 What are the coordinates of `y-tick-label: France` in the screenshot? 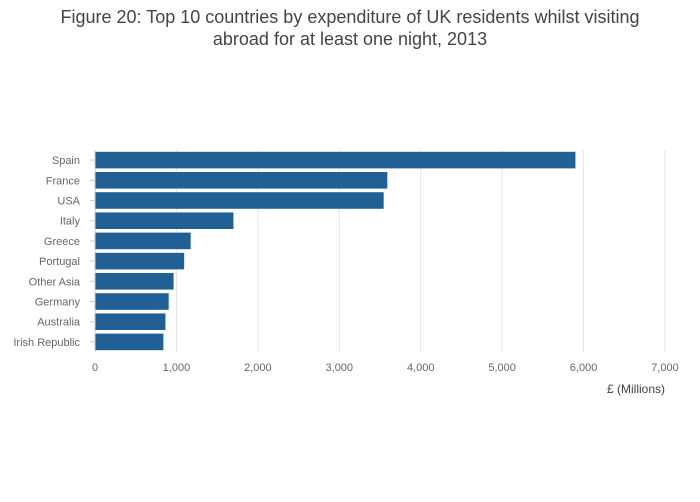 It's located at (63, 181).